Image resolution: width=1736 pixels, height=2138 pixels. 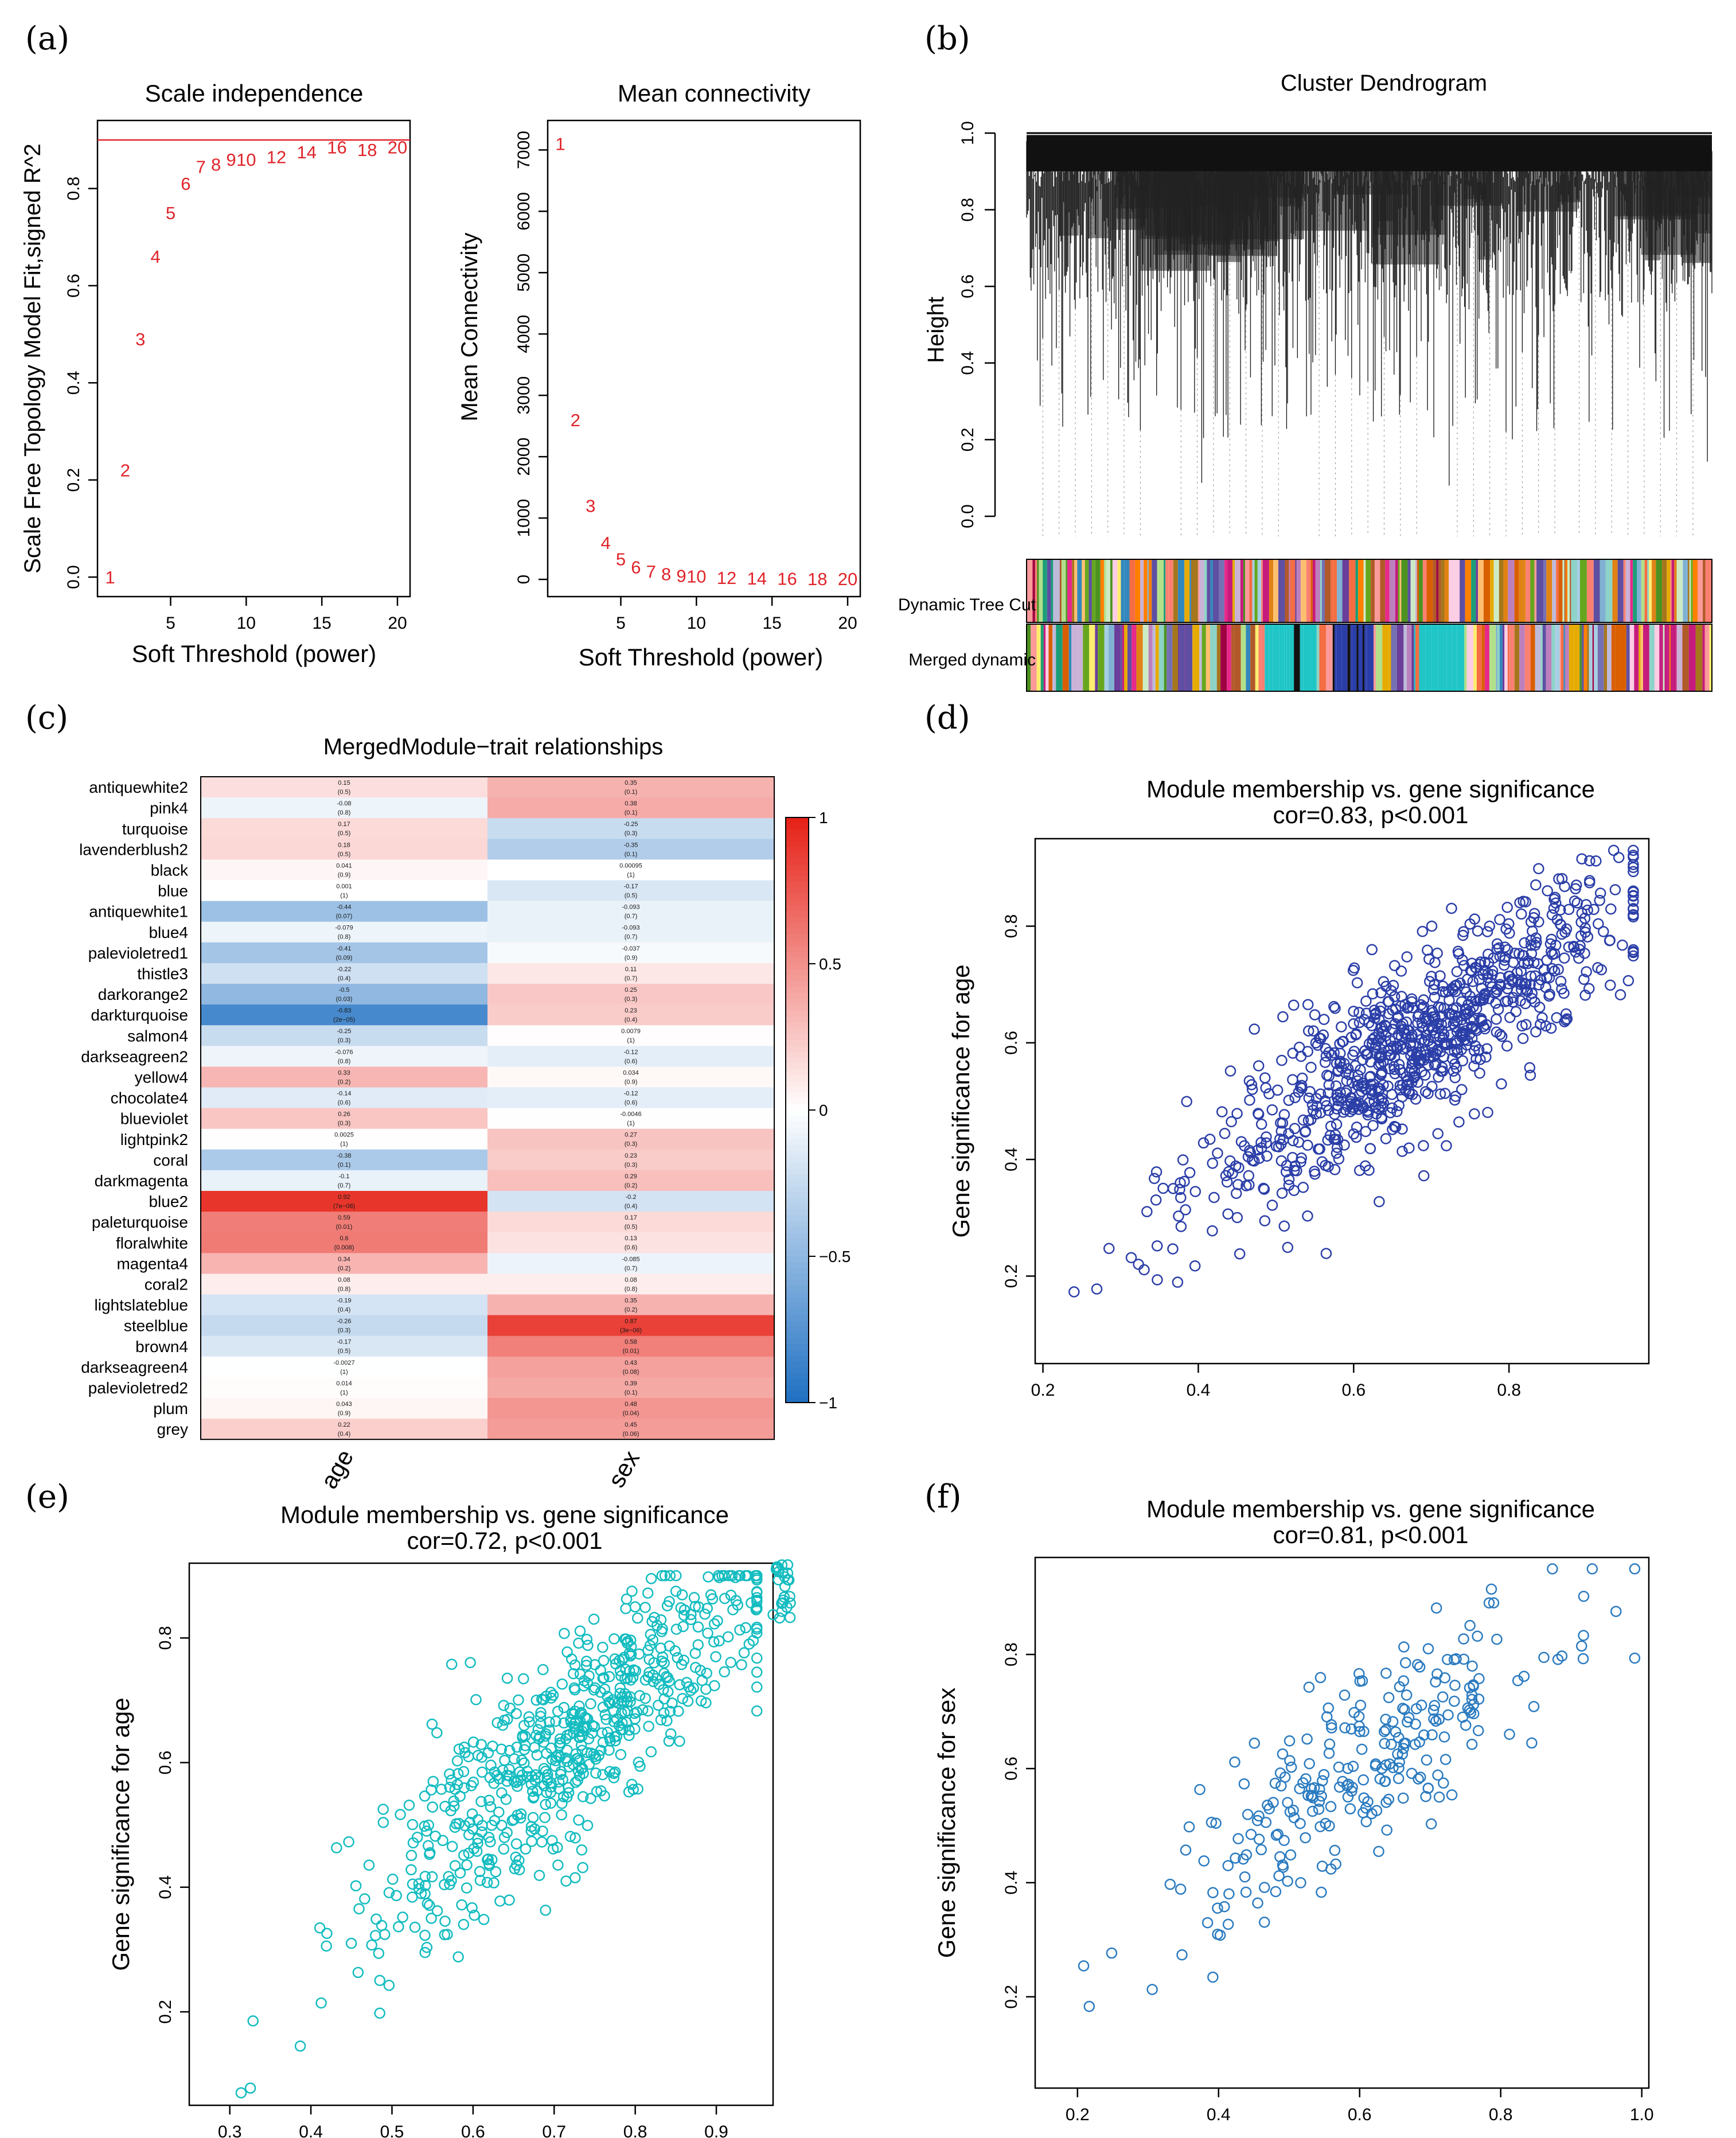 I want to click on plot-frame, so click(x=253, y=358).